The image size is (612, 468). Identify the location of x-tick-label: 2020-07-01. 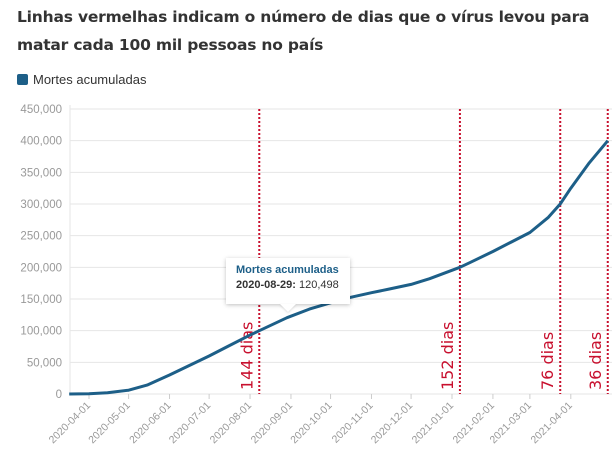
(190, 423).